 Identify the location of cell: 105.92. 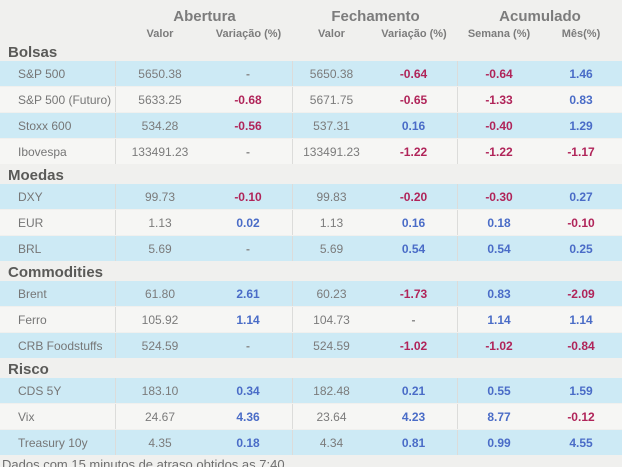
(160, 319).